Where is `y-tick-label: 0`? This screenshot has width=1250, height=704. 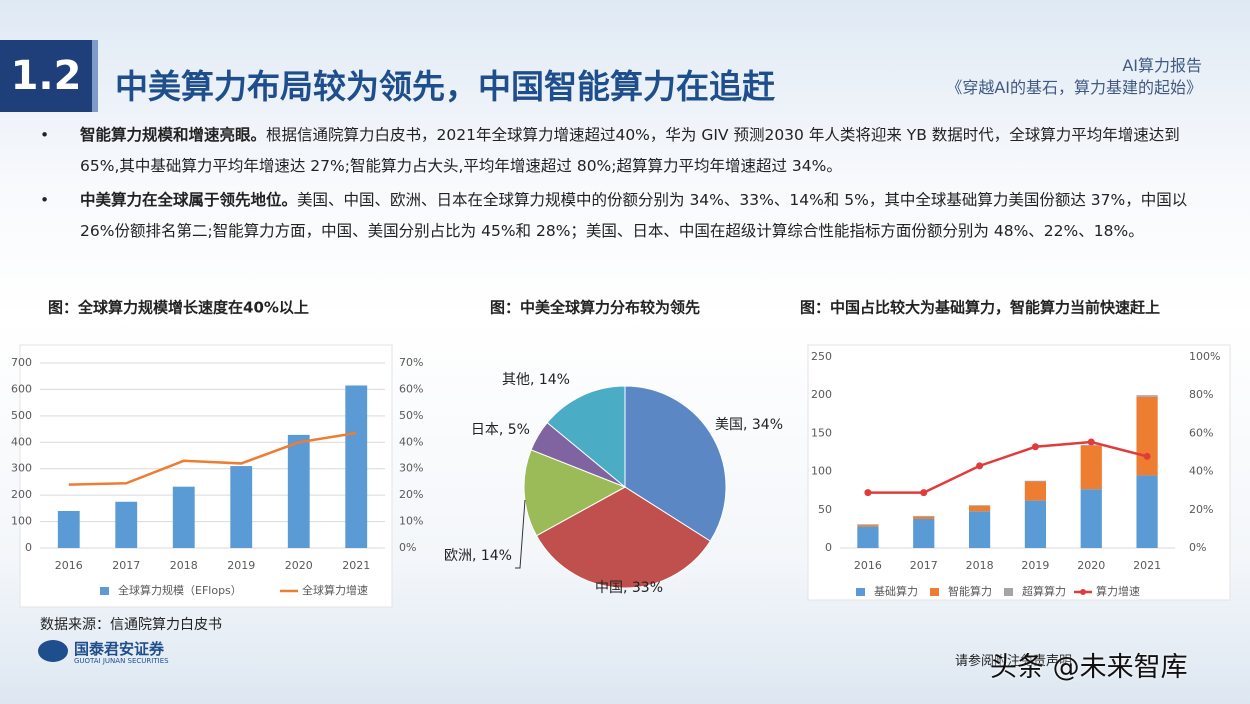
y-tick-label: 0 is located at coordinates (28, 547).